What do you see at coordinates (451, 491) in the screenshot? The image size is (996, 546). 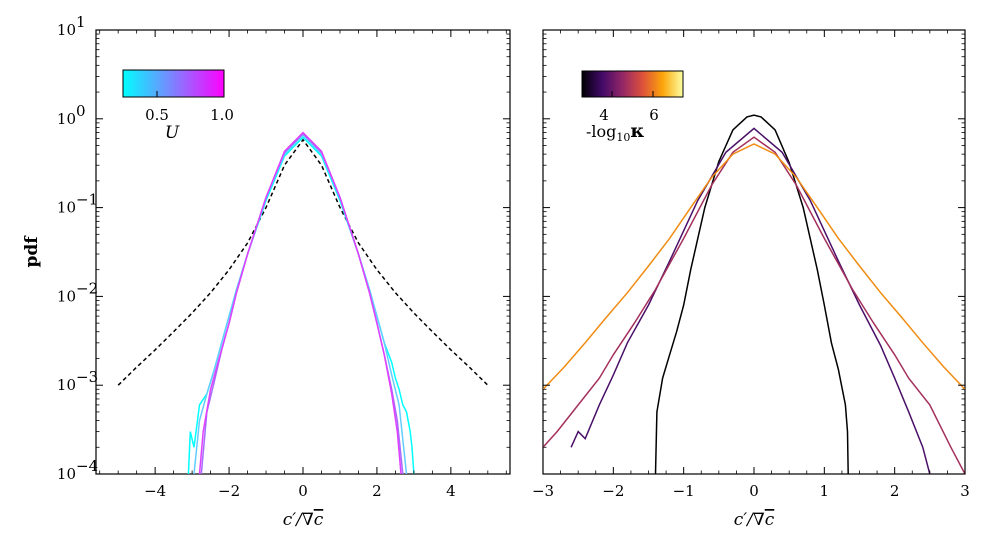 I see `left-x-tick-label: 4` at bounding box center [451, 491].